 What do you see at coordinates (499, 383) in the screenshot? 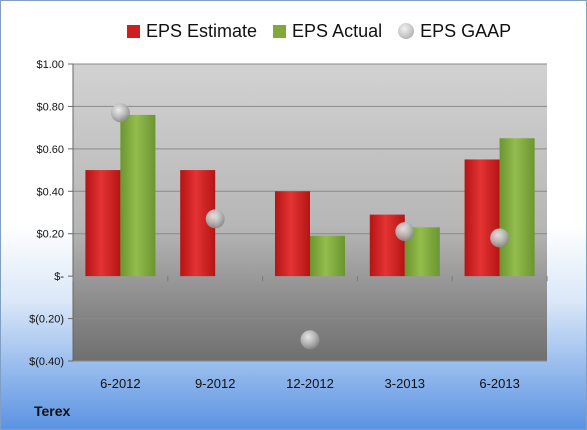
I see `x-tick-label: 6-2013` at bounding box center [499, 383].